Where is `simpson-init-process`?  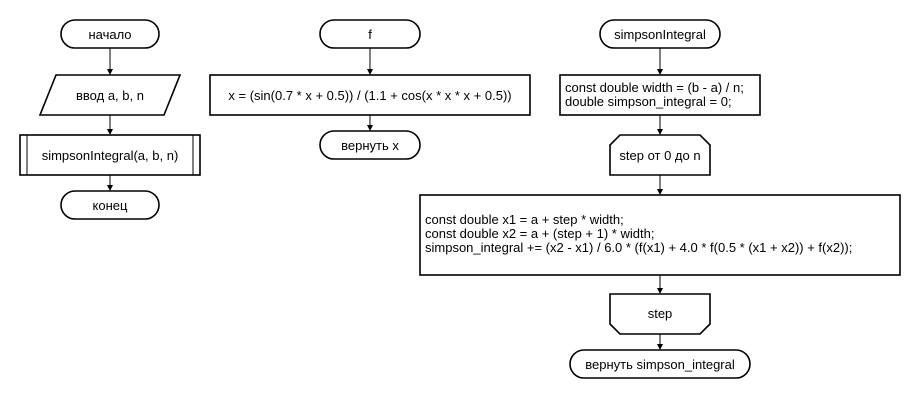
simpson-init-process is located at coordinates (660, 95).